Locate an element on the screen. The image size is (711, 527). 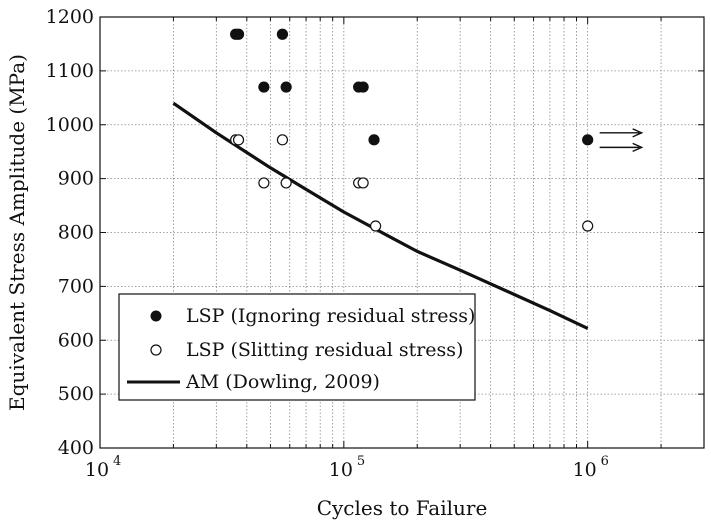
x-tick-label: 10 4 is located at coordinates (103, 467).